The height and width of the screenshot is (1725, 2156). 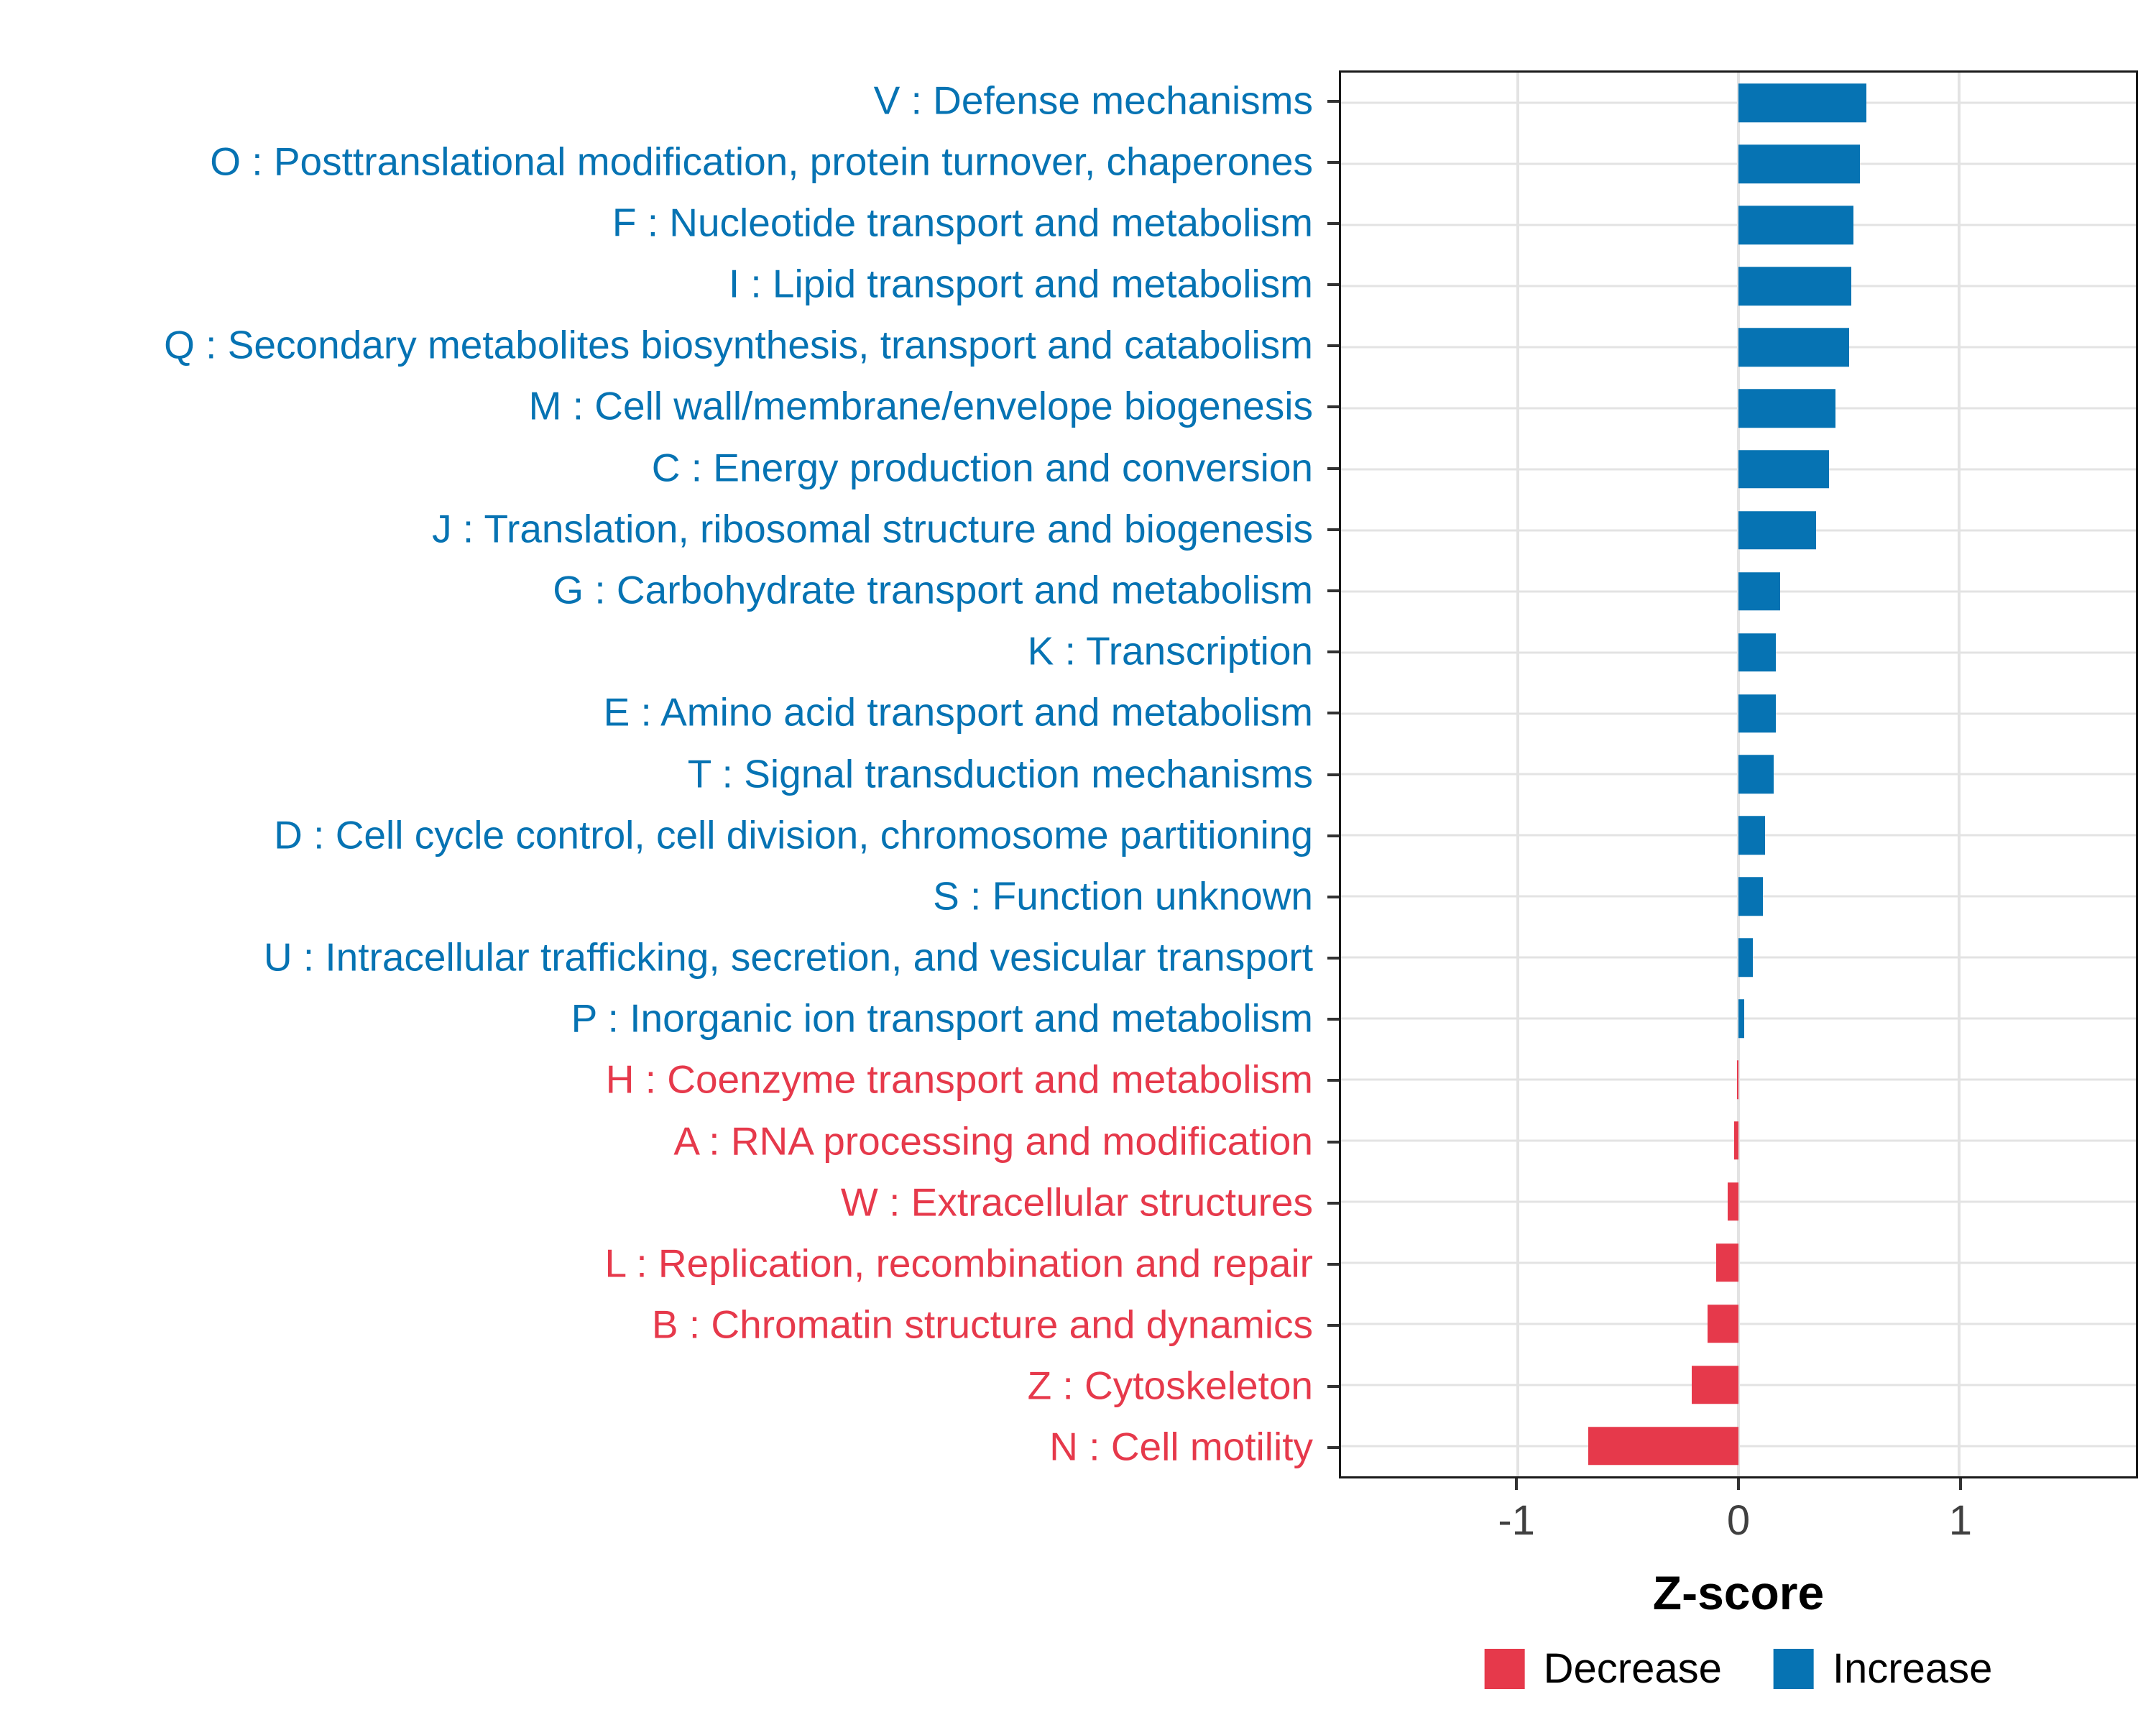 What do you see at coordinates (1170, 650) in the screenshot?
I see `category-label: K : Transcription` at bounding box center [1170, 650].